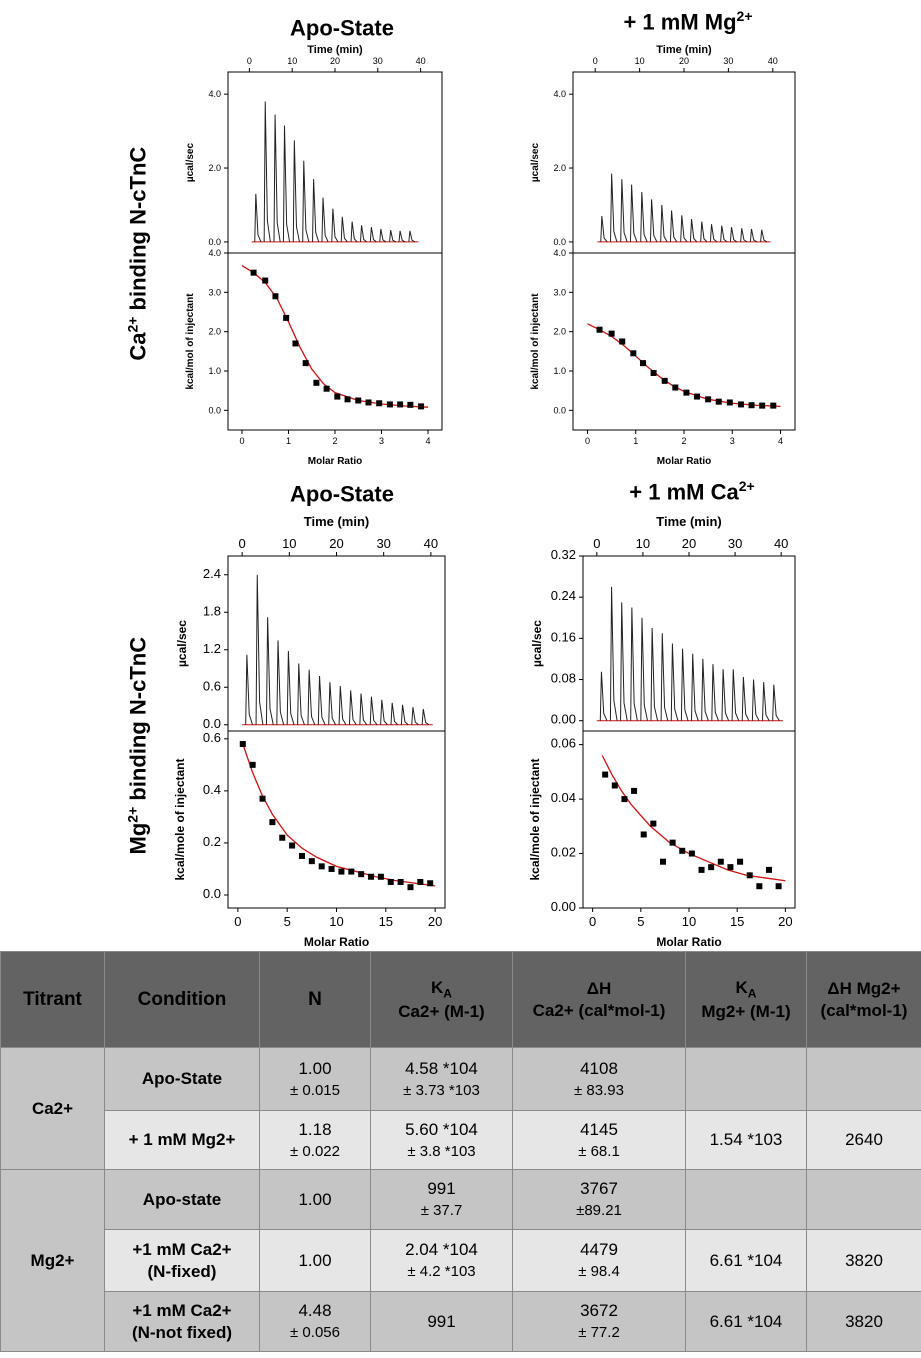  Describe the element at coordinates (441, 1012) in the screenshot. I see `header-ka-ca-line2: Ca2+ (M-1)` at that location.